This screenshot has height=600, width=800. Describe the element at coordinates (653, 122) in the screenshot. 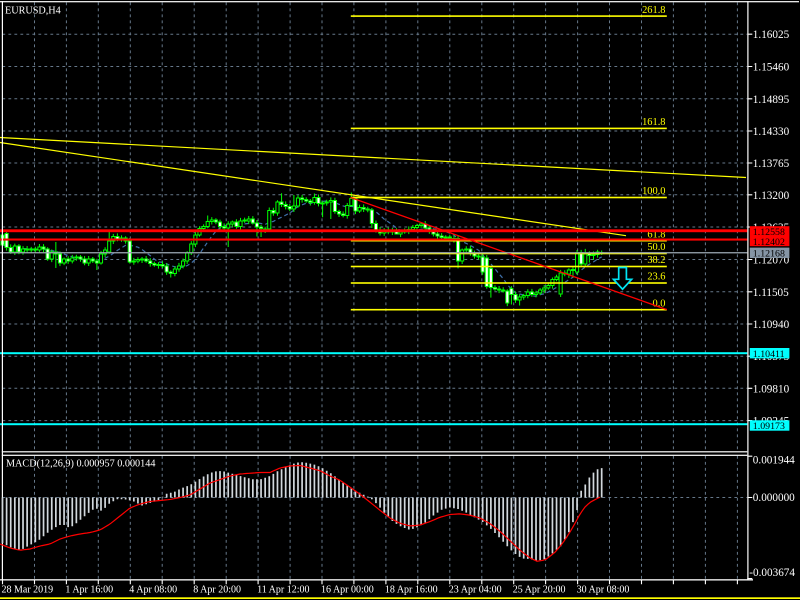

I see `svg-text: 161.8` at that location.